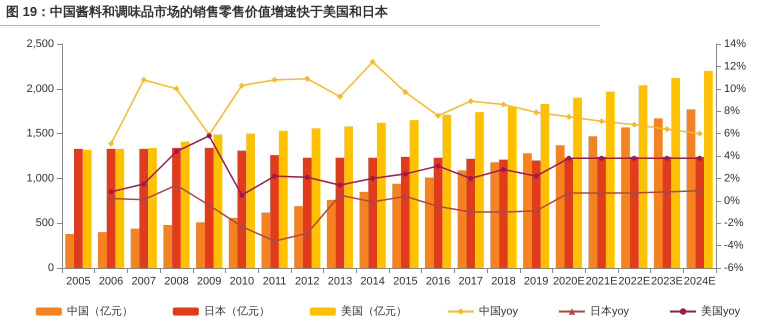 The image size is (776, 329). I want to click on y2-tick-label: -2%, so click(734, 223).